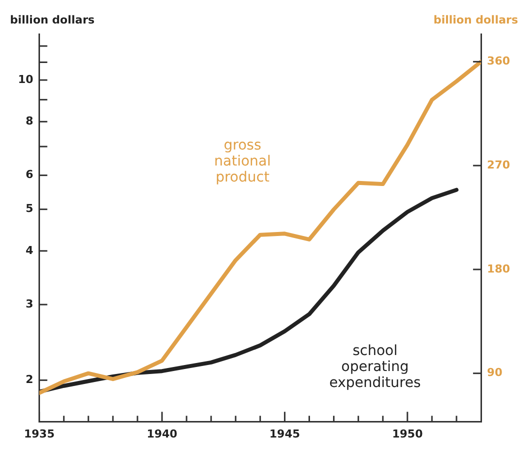  Describe the element at coordinates (498, 61) in the screenshot. I see `y2-tick-label: 360` at that location.